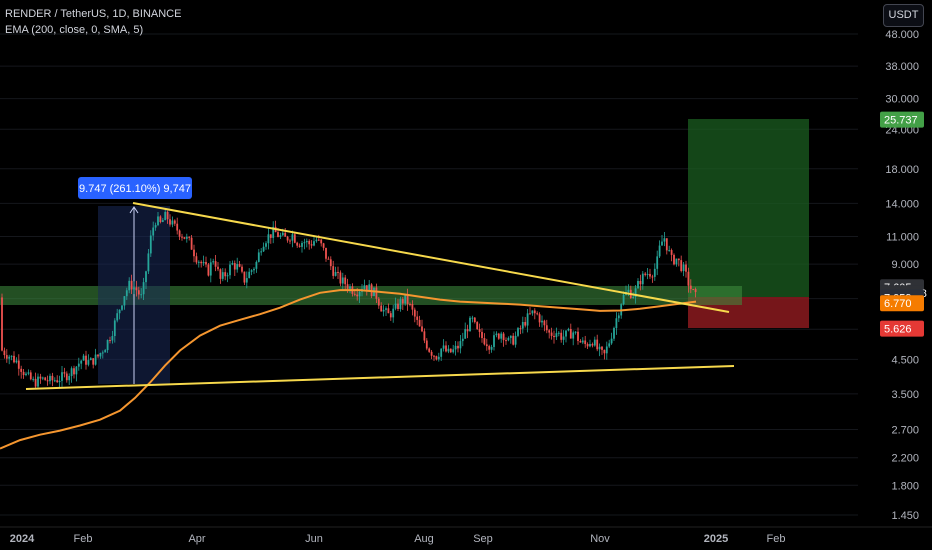 Image resolution: width=932 pixels, height=550 pixels. Describe the element at coordinates (93, 14) in the screenshot. I see `symbol-title: RENDER / TetherUS, 1D, BINANCE` at that location.